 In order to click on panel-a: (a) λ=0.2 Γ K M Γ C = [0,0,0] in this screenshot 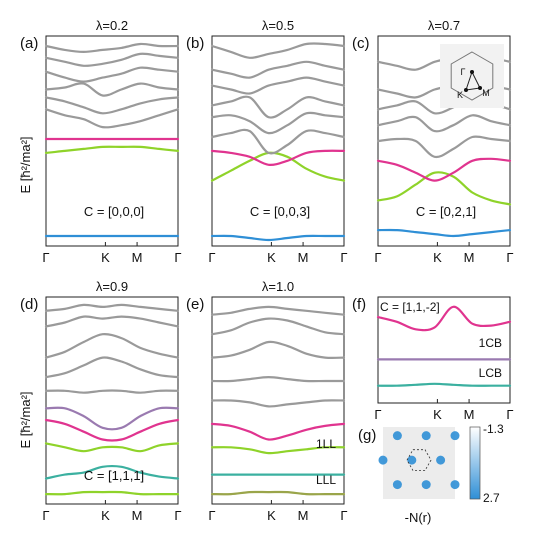, I will do `click(101, 141)`.